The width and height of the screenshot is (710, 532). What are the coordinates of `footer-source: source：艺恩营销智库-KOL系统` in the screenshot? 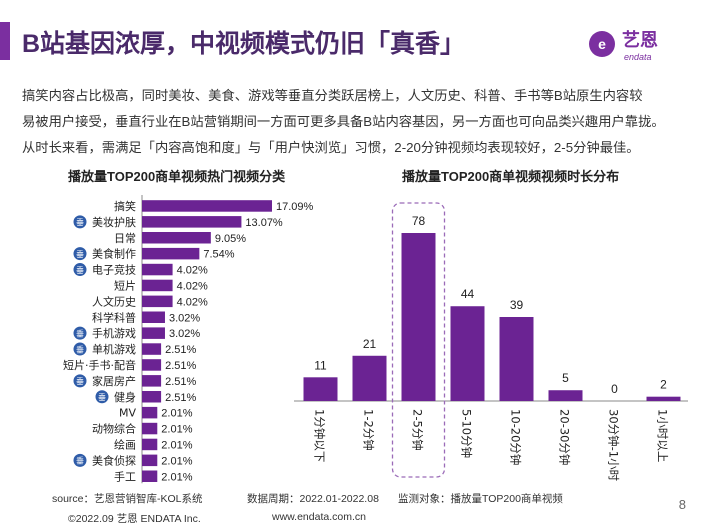 It's located at (127, 499).